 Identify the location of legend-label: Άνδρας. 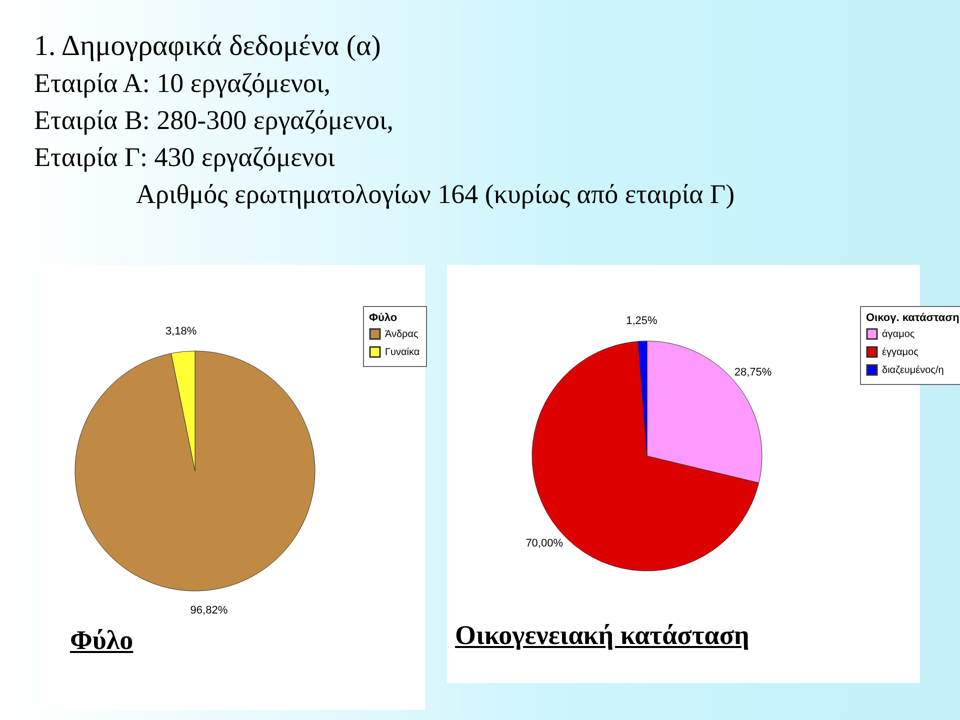
(402, 334).